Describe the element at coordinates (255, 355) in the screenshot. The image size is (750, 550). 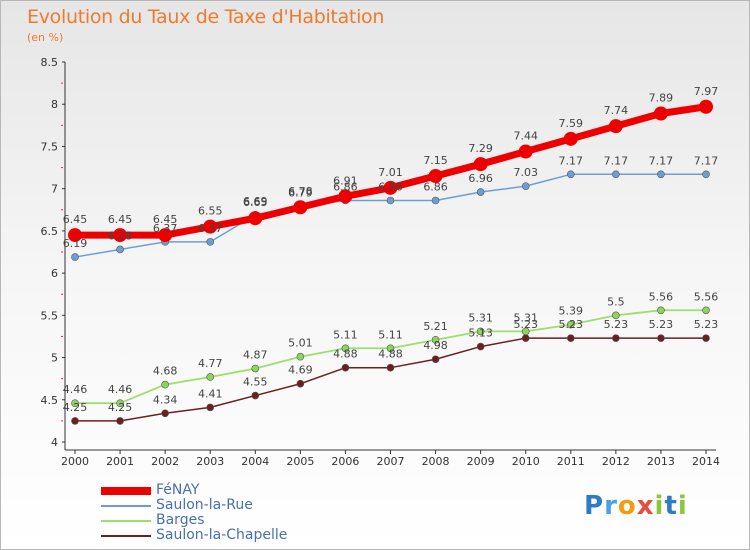
I see `data-label-barges: 4.87` at that location.